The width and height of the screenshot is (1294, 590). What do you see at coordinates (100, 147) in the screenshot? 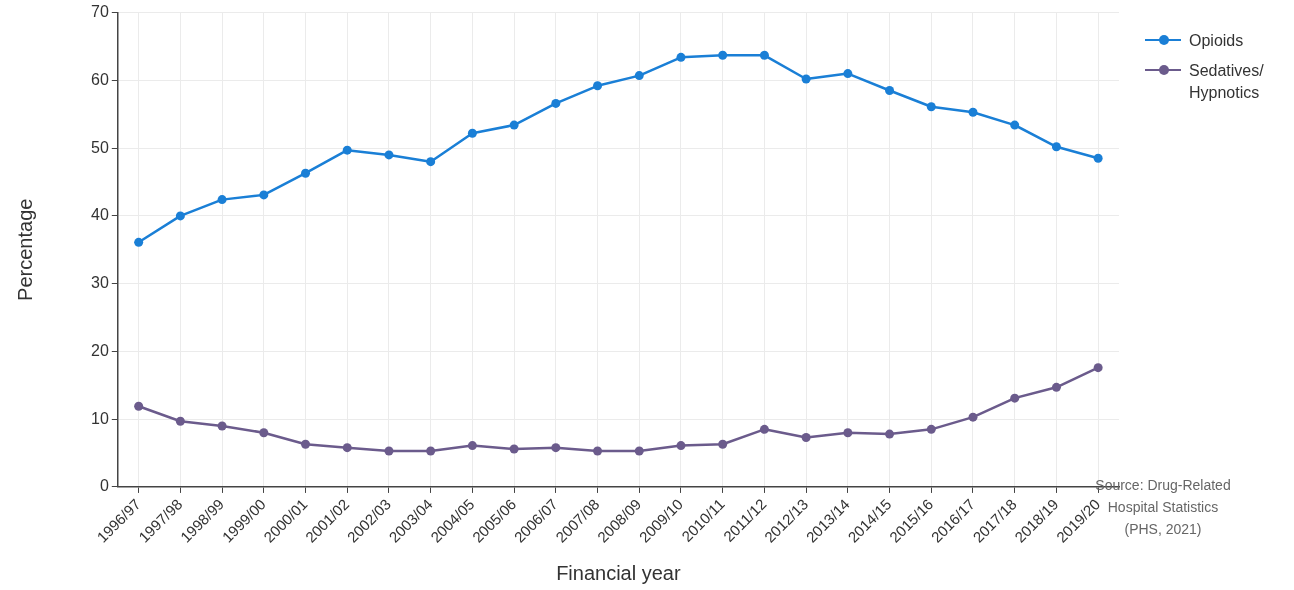
I see `y-tick-label: 50` at bounding box center [100, 147].